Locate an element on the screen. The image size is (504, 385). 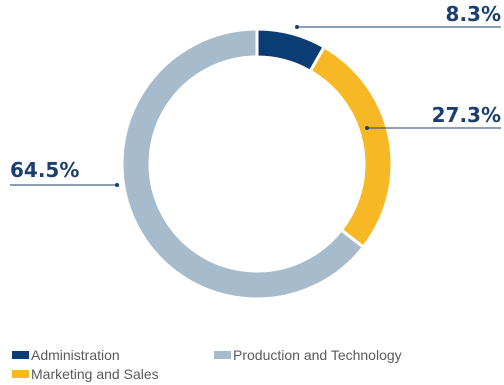
legend-swatch-marketing-and-sales is located at coordinates (20, 374).